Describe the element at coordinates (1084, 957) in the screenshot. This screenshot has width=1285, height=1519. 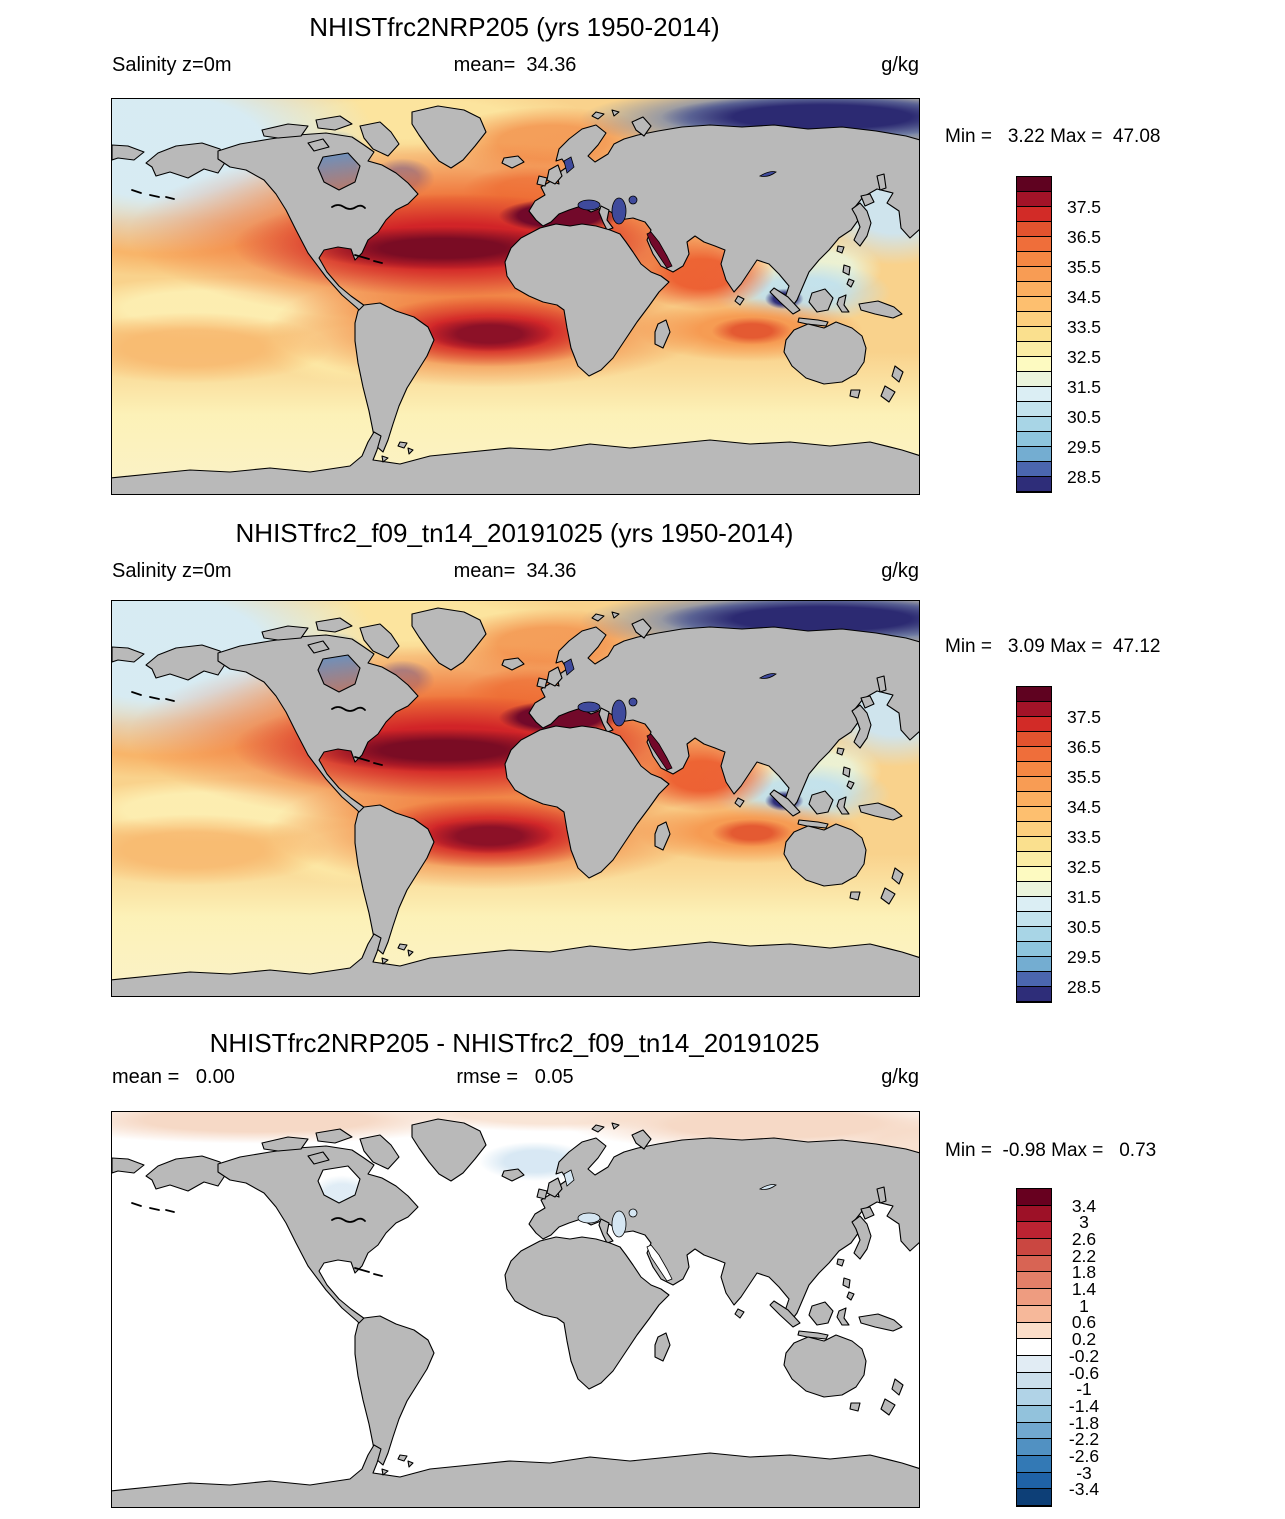
I see `colorbar-tick-label: 29.5` at that location.